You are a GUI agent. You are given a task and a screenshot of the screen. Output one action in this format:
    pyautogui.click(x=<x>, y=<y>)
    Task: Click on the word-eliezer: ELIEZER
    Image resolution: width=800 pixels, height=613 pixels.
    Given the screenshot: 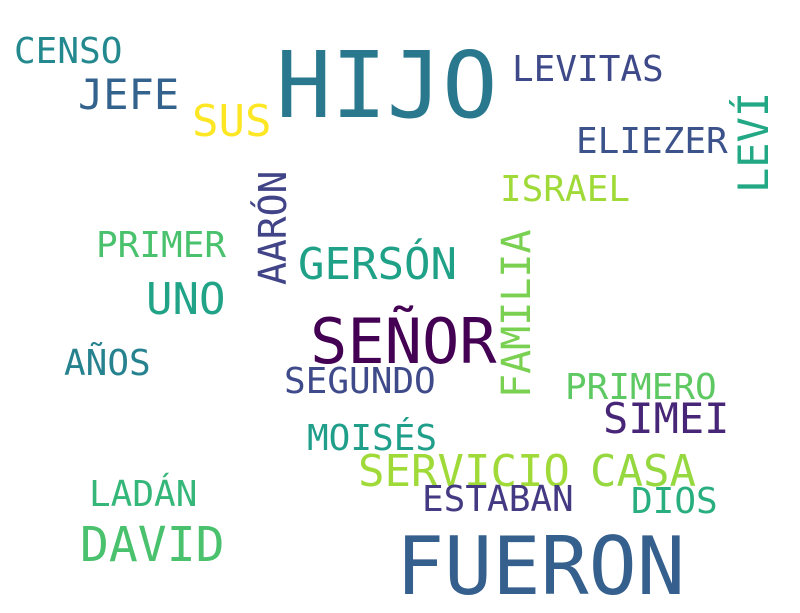 What is the action you would take?
    pyautogui.click(x=652, y=141)
    